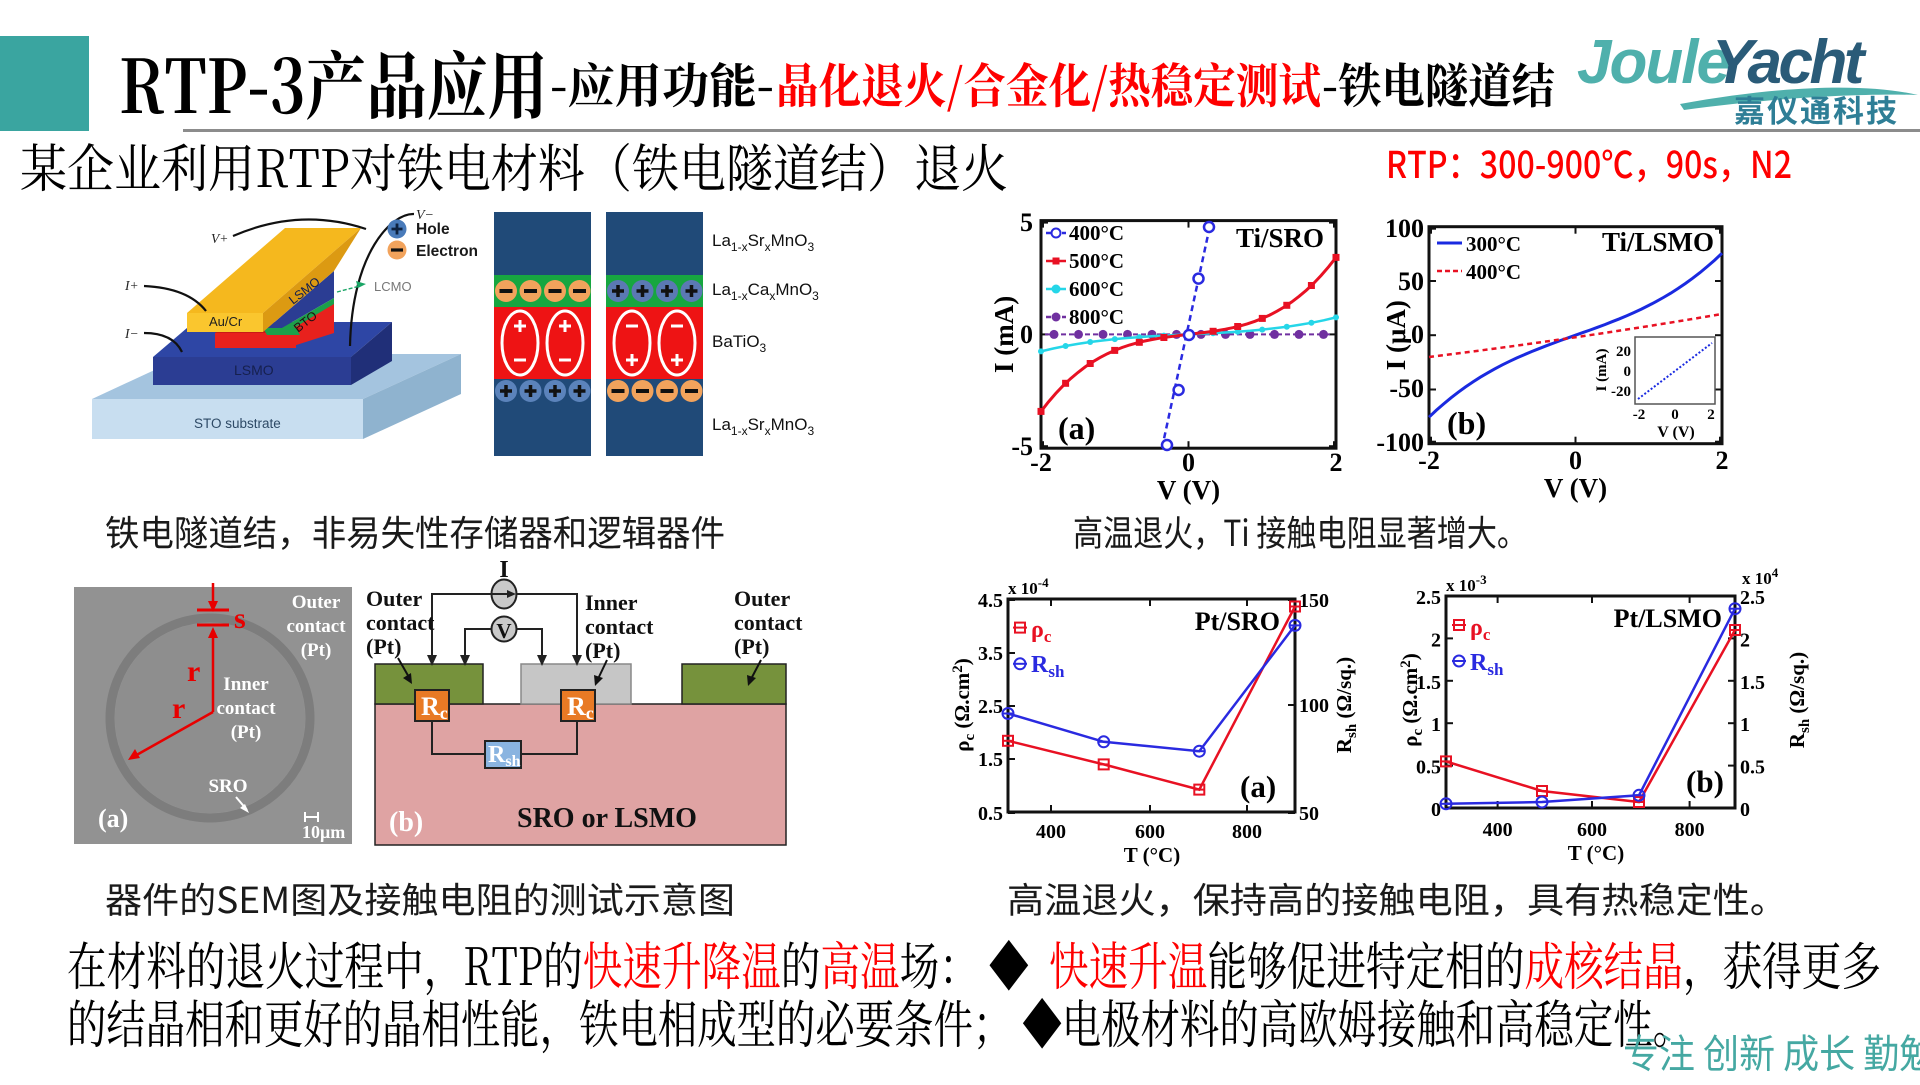 Image resolution: width=1920 pixels, height=1085 pixels. I want to click on svg-text: Pt/LSMO, so click(1668, 618).